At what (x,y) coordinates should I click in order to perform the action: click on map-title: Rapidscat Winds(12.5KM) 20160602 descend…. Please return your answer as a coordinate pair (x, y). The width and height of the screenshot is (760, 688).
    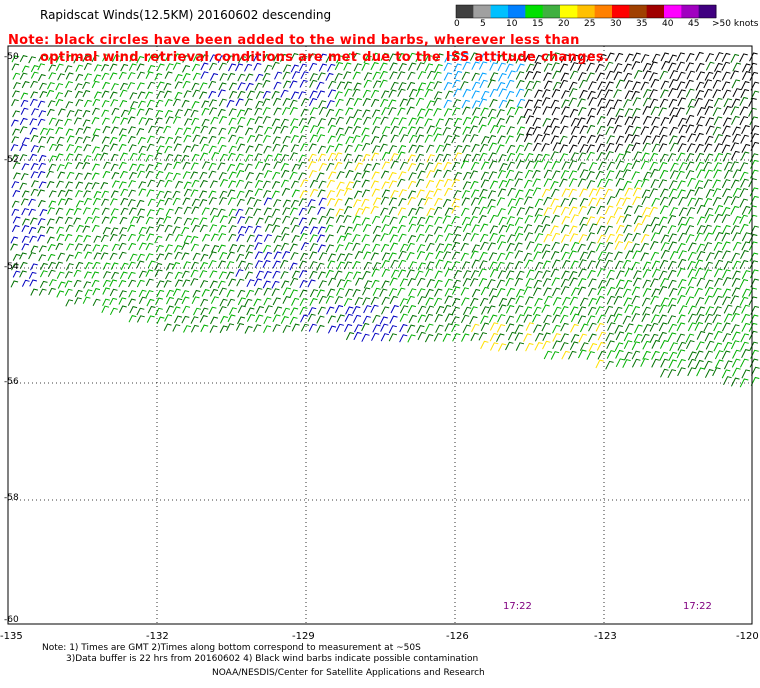
    Looking at the image, I should click on (186, 15).